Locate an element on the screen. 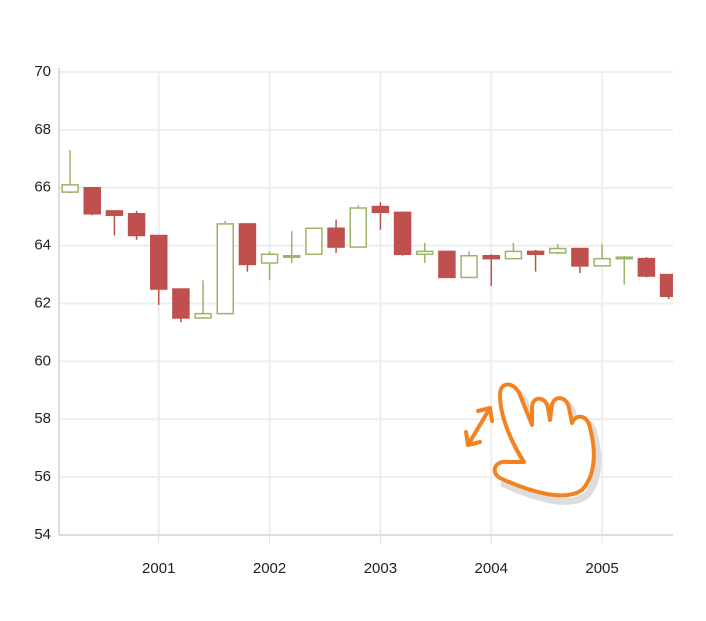  y-tick-label: 58 is located at coordinates (42, 418).